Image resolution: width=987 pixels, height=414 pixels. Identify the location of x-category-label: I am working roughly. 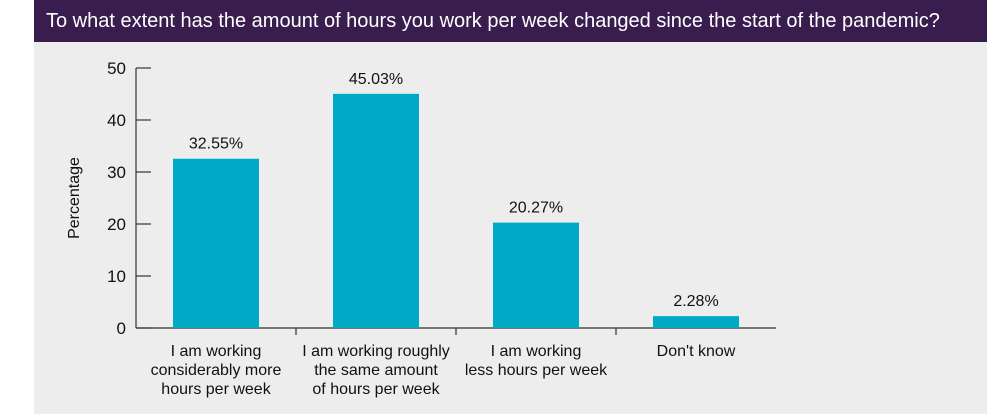
(376, 351).